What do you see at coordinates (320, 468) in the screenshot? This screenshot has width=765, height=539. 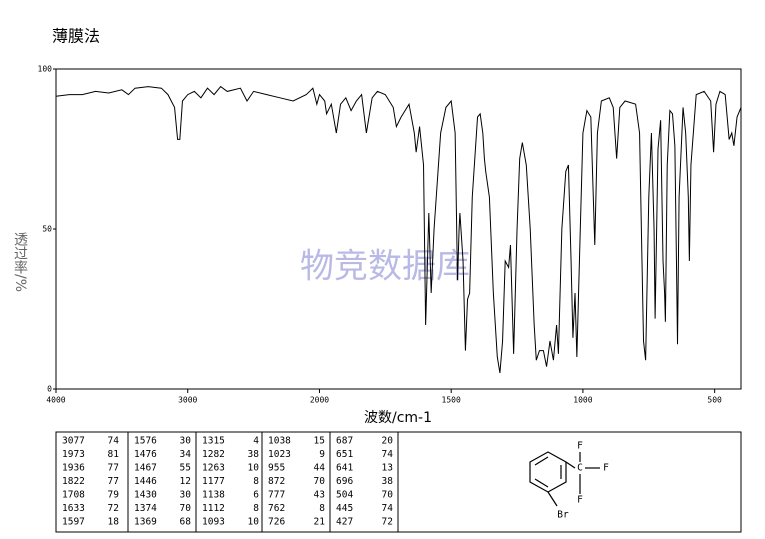 I see `peak-transmittance: 44` at bounding box center [320, 468].